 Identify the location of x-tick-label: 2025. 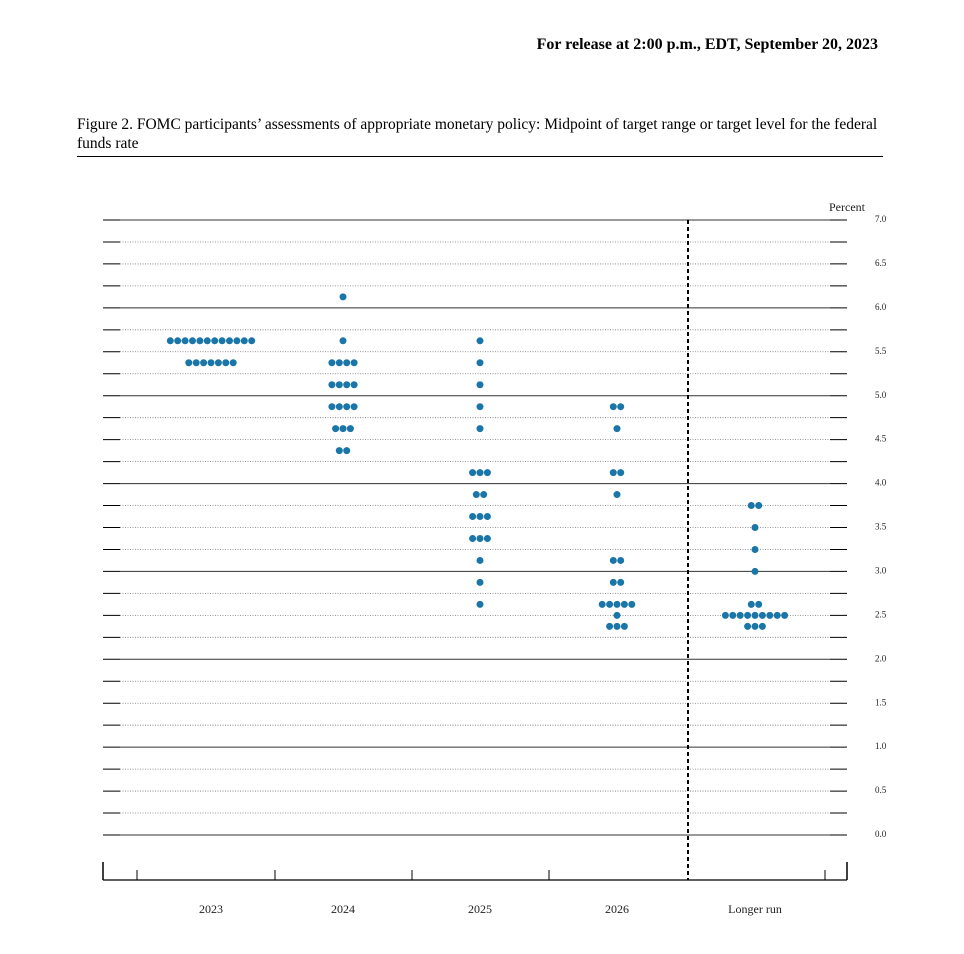
(480, 909).